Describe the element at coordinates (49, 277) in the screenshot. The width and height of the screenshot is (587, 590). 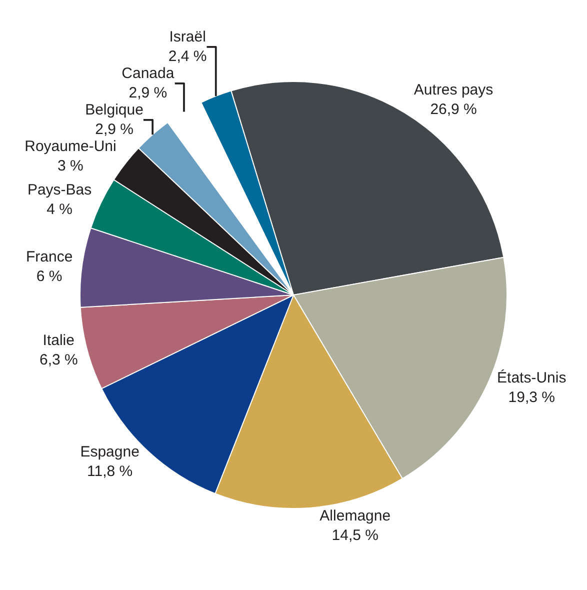
I see `data-label: 6 %` at that location.